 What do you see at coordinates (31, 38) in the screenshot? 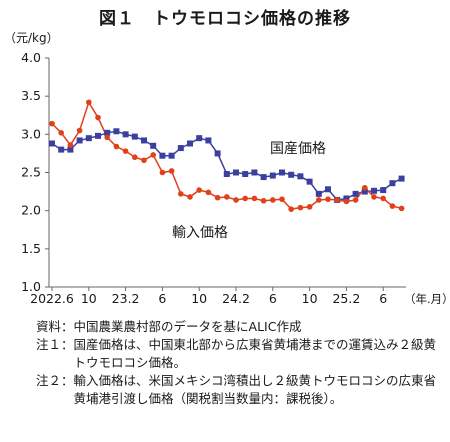
I see `y-unit-label: （元/kg）` at bounding box center [31, 38].